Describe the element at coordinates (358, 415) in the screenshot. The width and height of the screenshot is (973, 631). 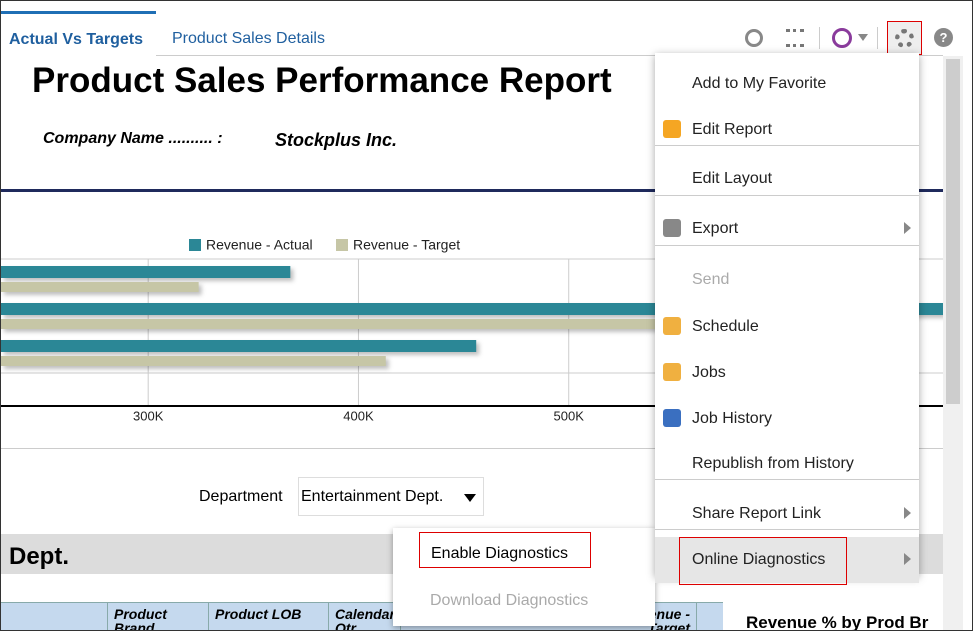
I see `x-tick-label: 400K` at that location.